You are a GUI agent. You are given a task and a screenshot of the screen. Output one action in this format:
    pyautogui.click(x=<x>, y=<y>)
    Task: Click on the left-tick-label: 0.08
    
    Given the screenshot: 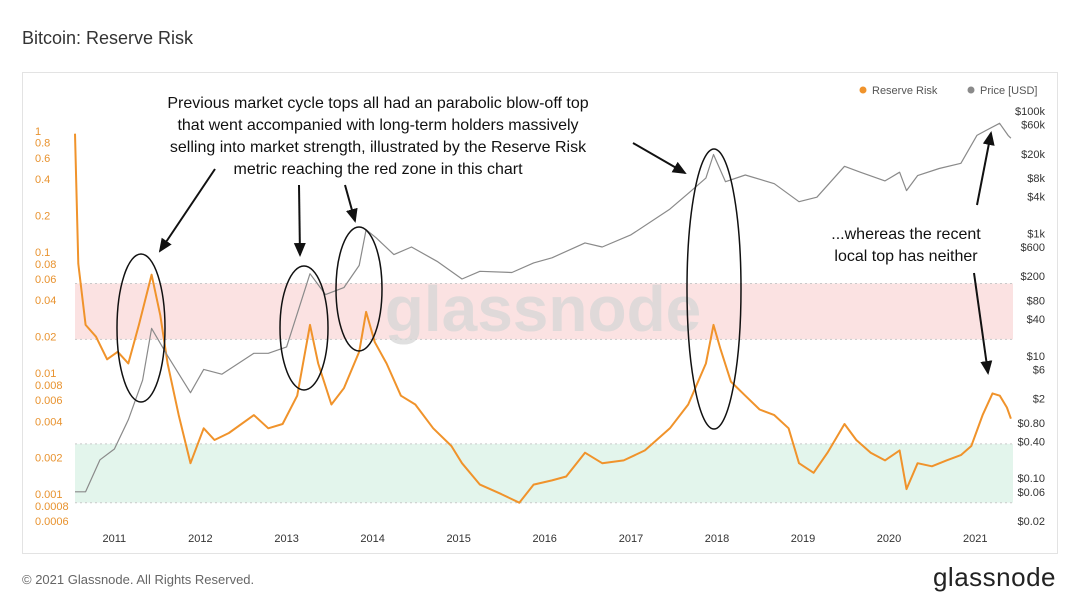 What is the action you would take?
    pyautogui.click(x=45, y=265)
    